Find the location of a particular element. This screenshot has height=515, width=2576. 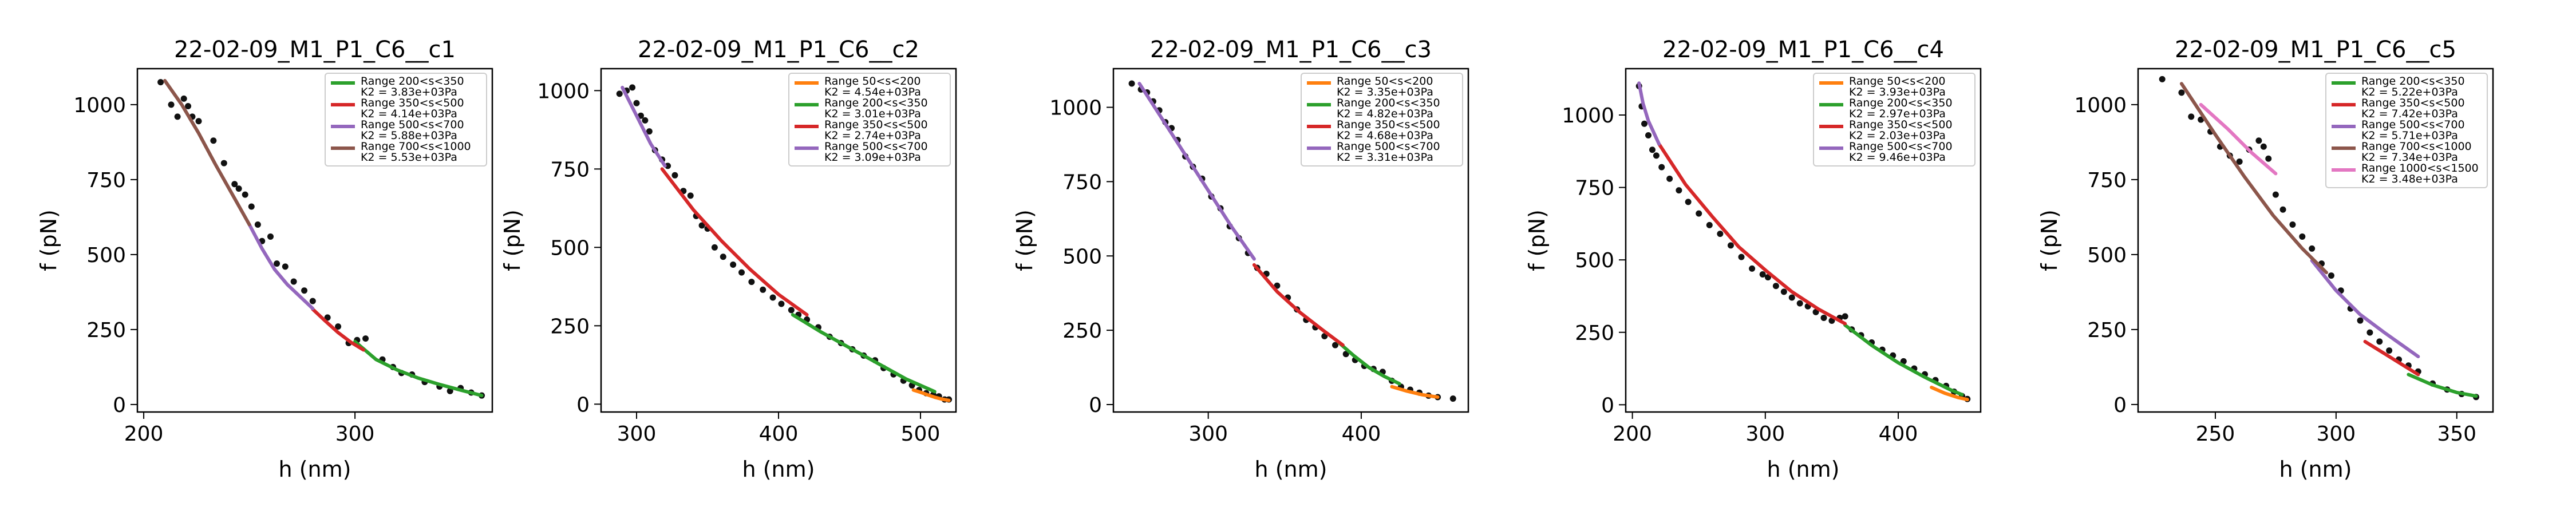

legend-k2-value: K2 = 2.74e+03Pa is located at coordinates (872, 135).